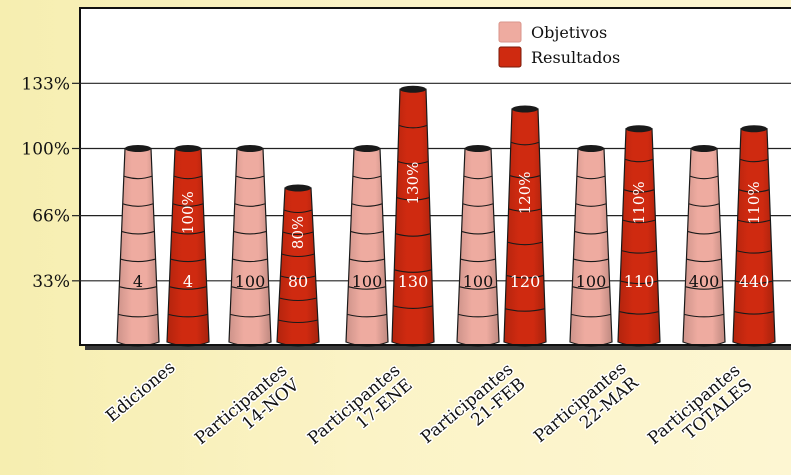  I want to click on x-tick-label: Ediciones, so click(141, 392).